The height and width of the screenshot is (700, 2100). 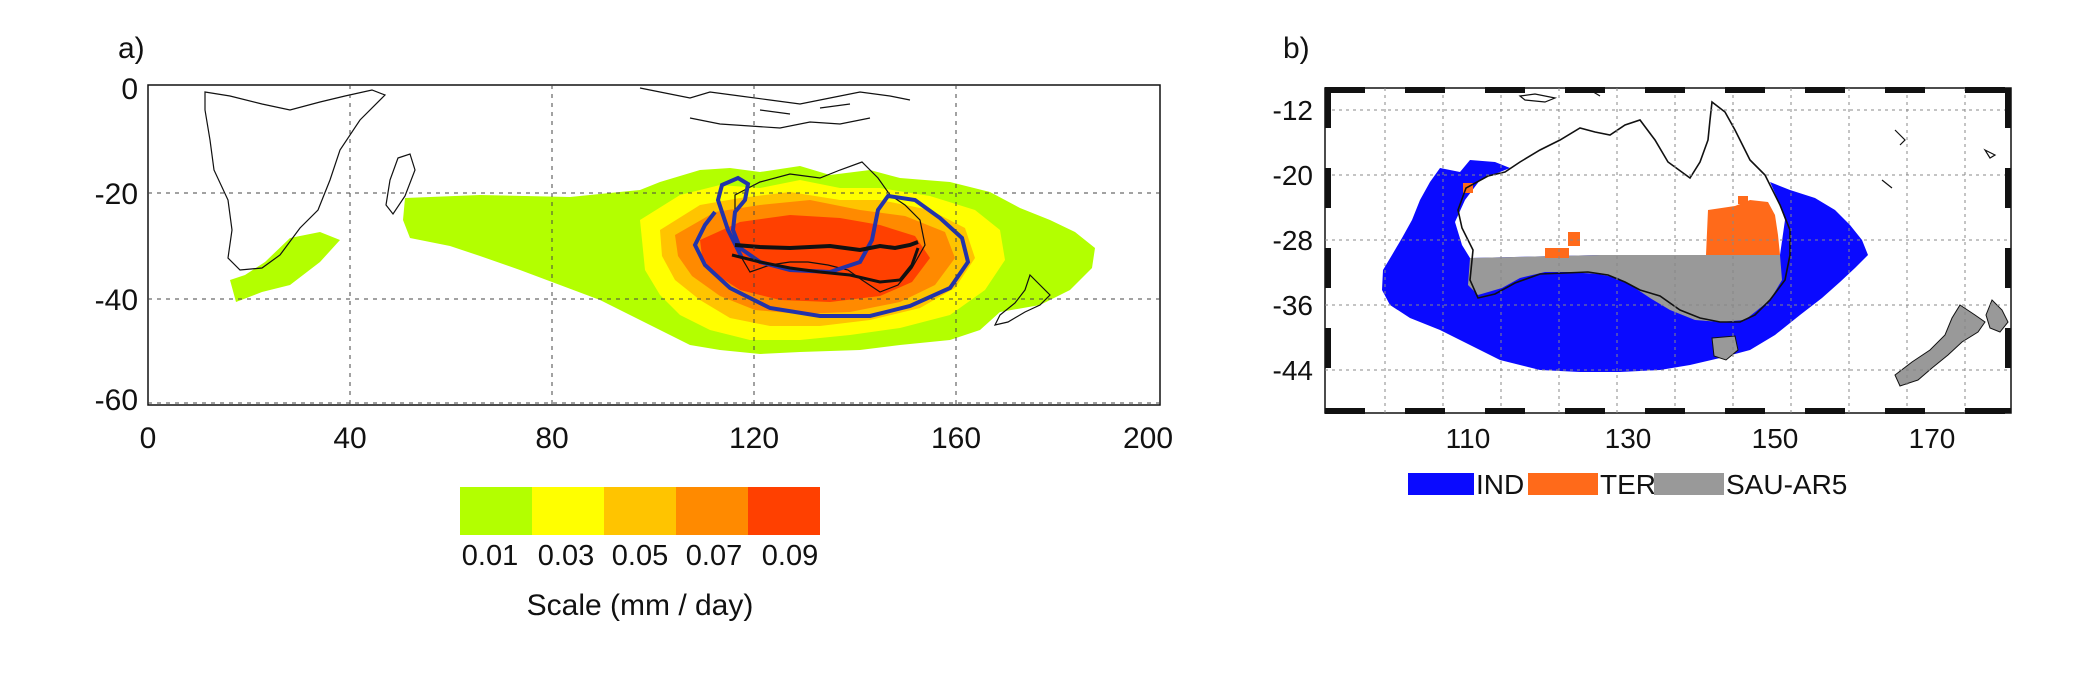 What do you see at coordinates (956, 438) in the screenshot?
I see `x-tick: 160` at bounding box center [956, 438].